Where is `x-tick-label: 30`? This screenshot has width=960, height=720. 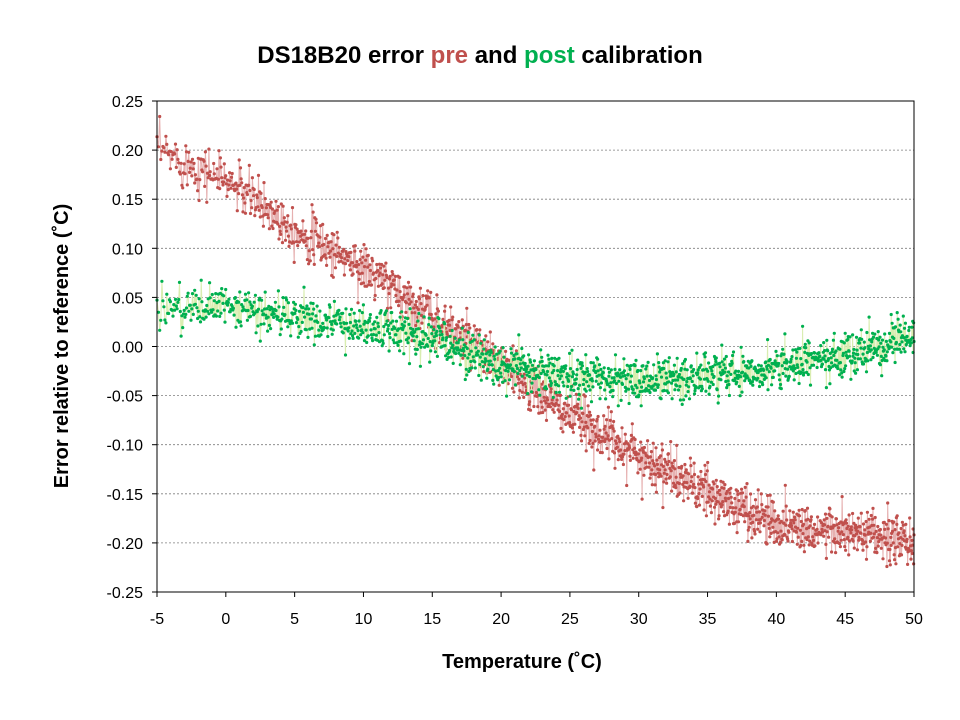 x-tick-label: 30 is located at coordinates (639, 619).